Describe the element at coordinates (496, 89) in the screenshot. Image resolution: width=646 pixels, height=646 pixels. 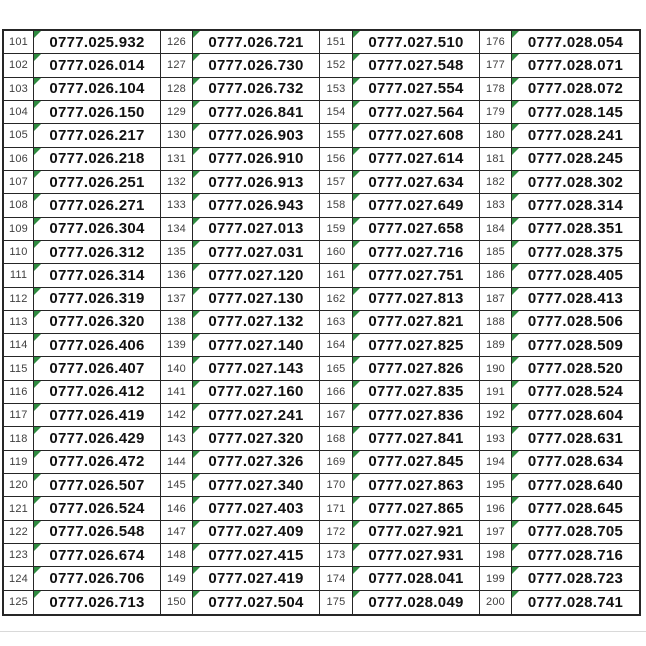
I see `row-index-cell: 178` at that location.